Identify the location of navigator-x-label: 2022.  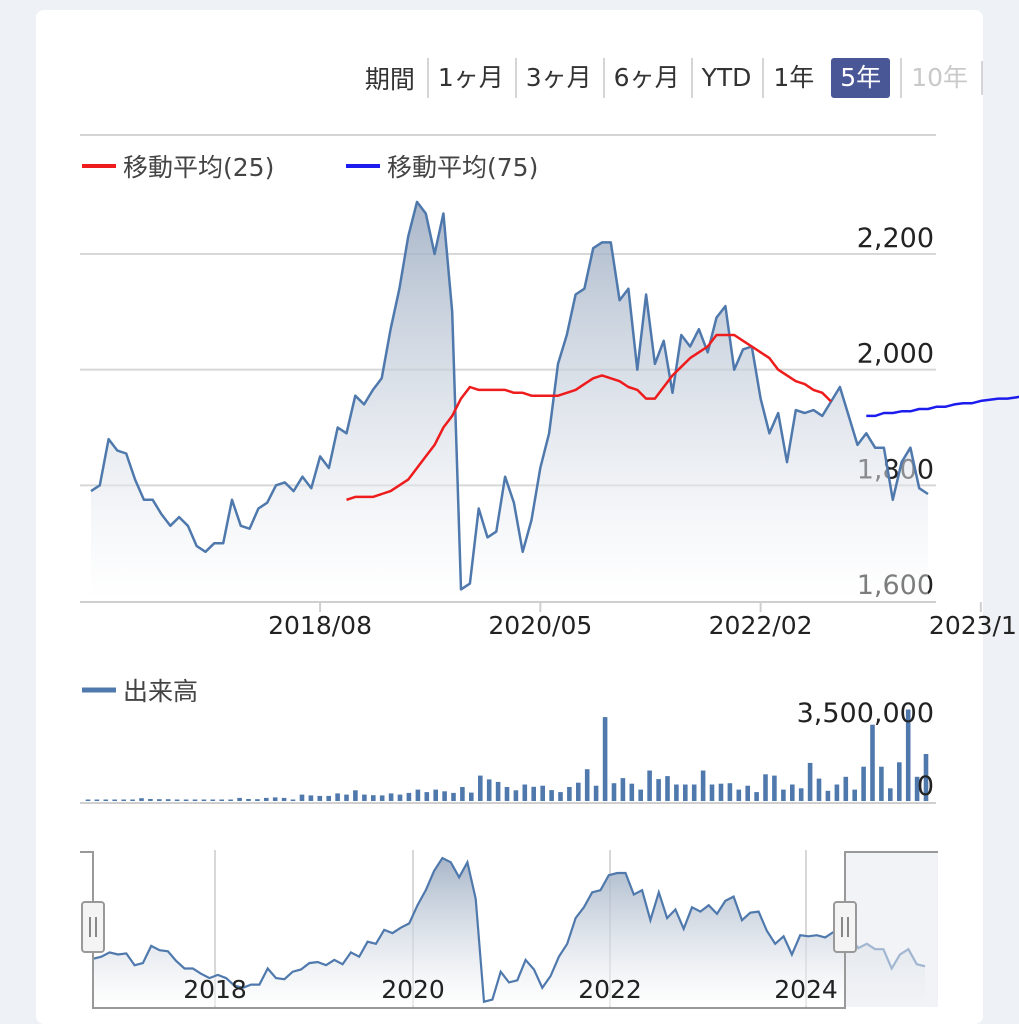
(610, 989).